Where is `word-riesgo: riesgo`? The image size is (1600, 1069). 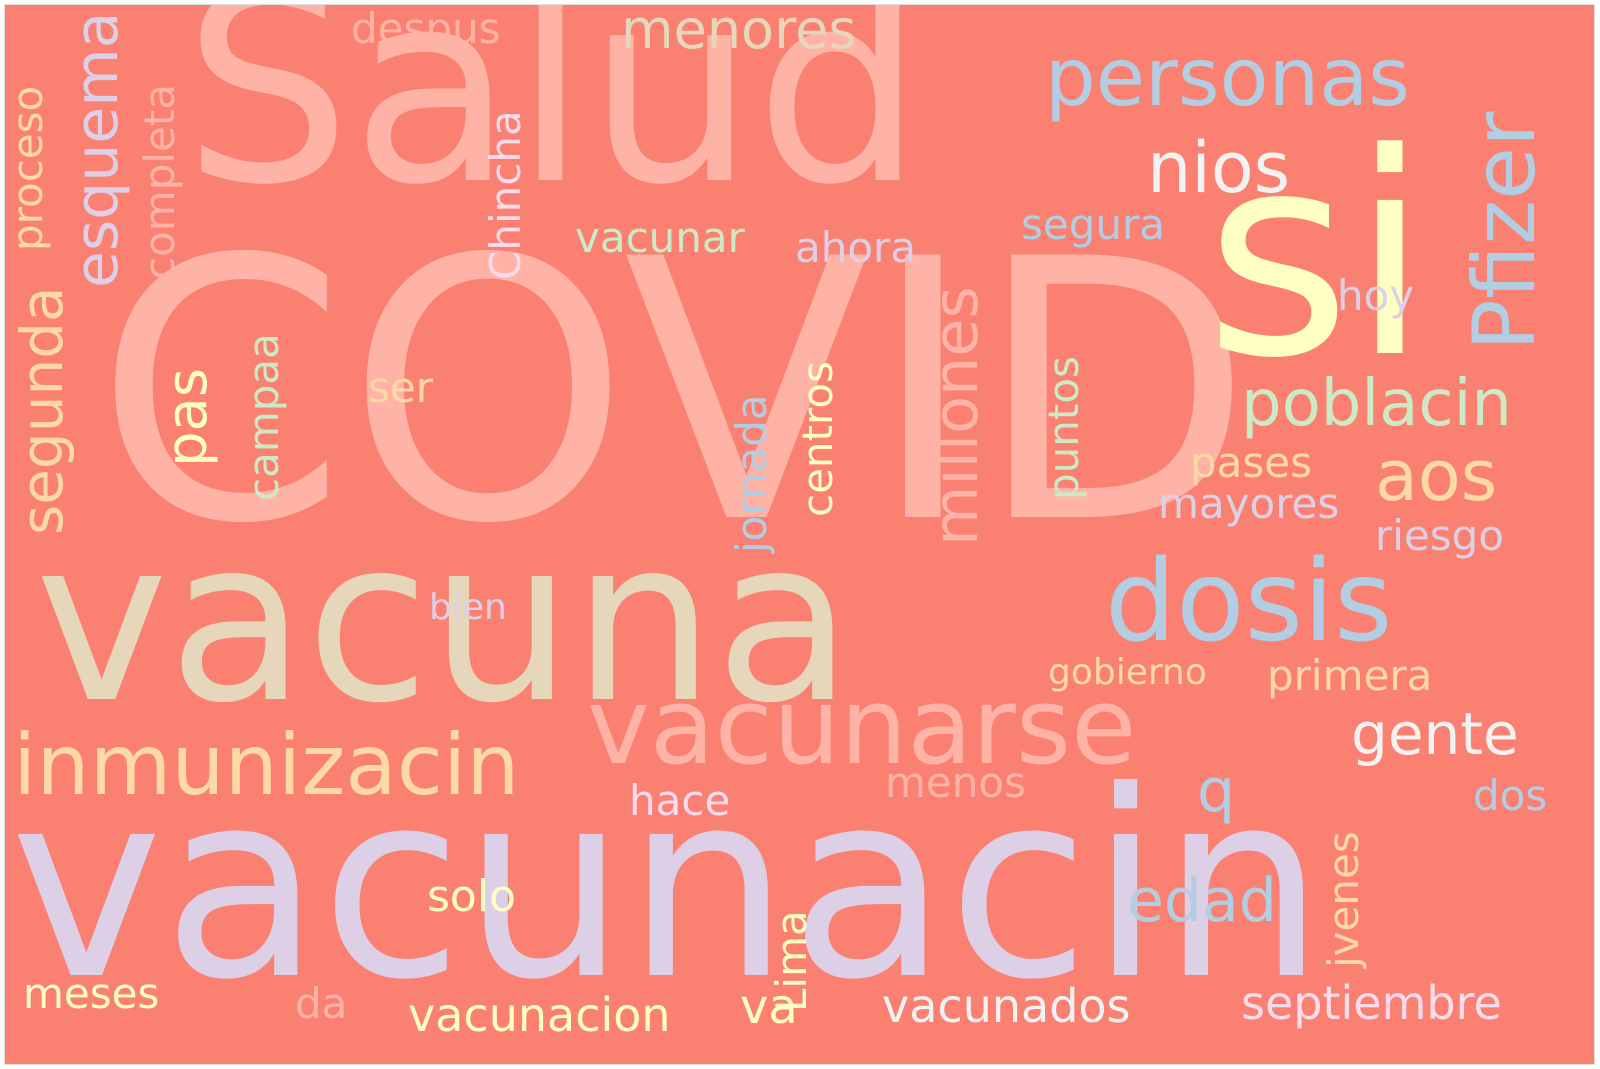
word-riesgo: riesgo is located at coordinates (1440, 535).